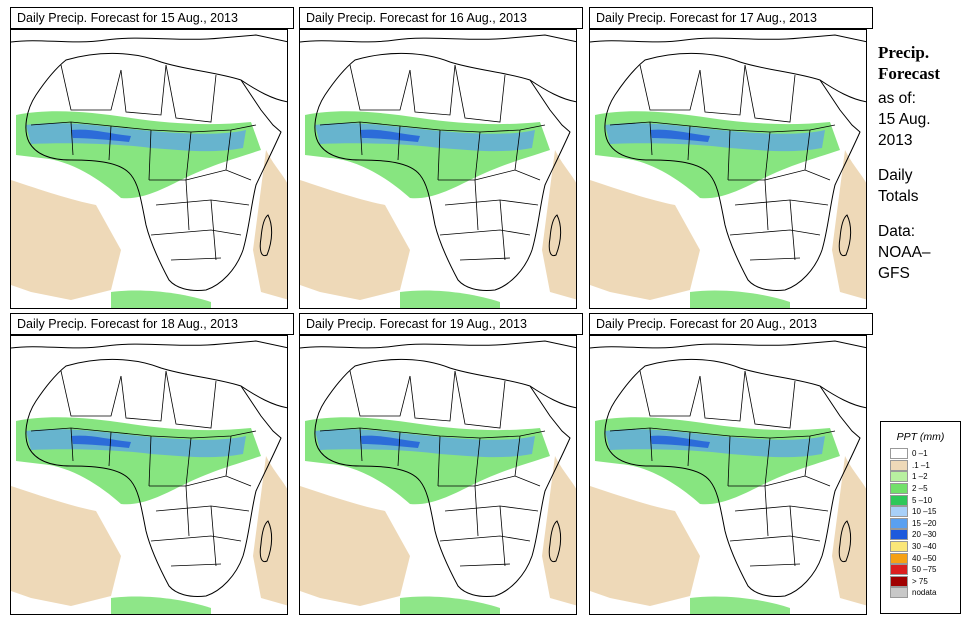  What do you see at coordinates (152, 324) in the screenshot?
I see `panel-title: Daily Precip. Forecast for 18 Aug., 2013` at bounding box center [152, 324].